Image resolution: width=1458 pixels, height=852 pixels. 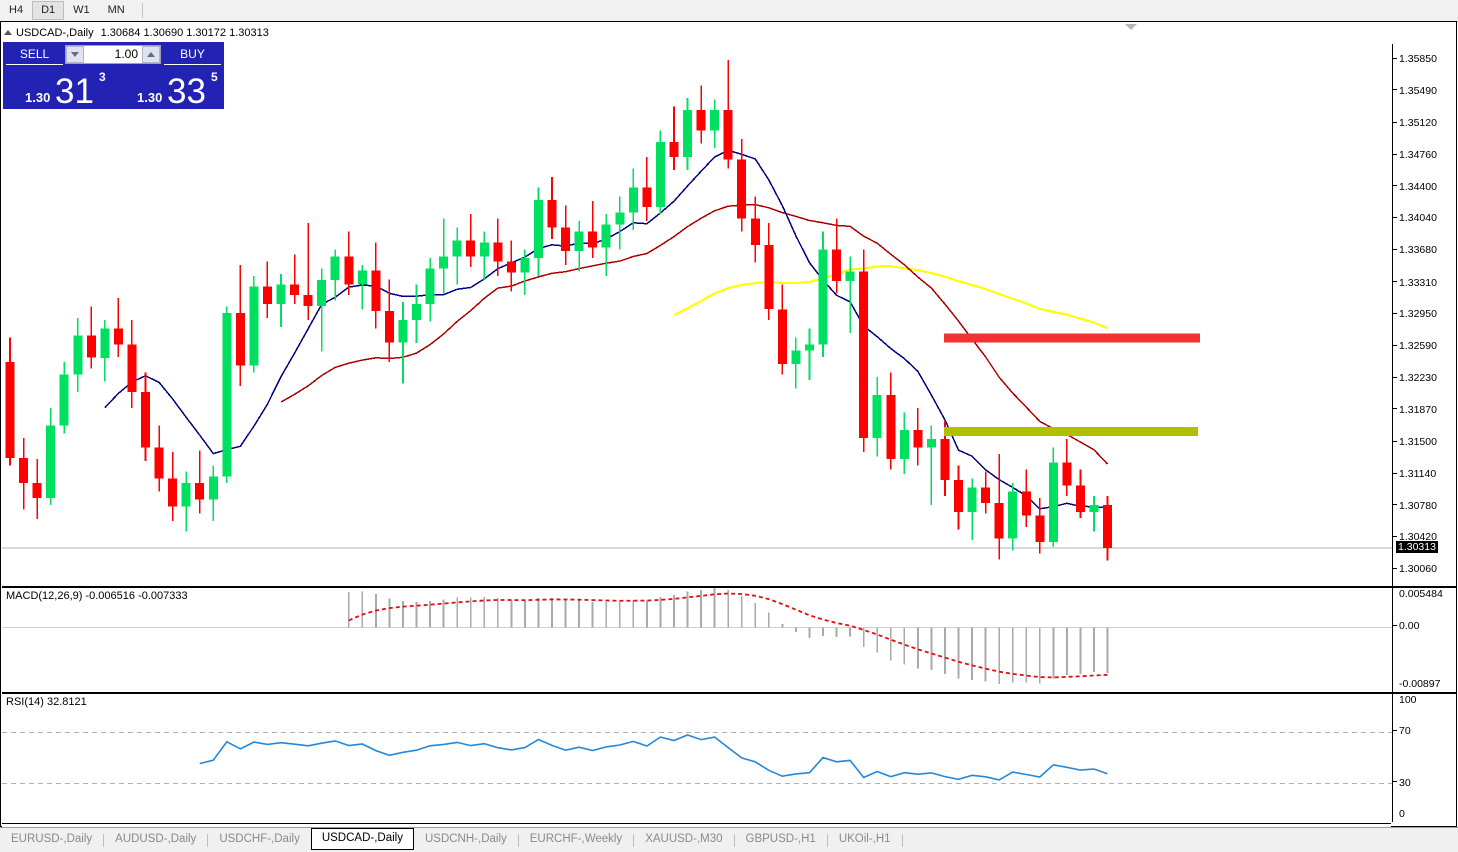 What do you see at coordinates (1406, 626) in the screenshot?
I see `macd-tick: 0.00` at bounding box center [1406, 626].